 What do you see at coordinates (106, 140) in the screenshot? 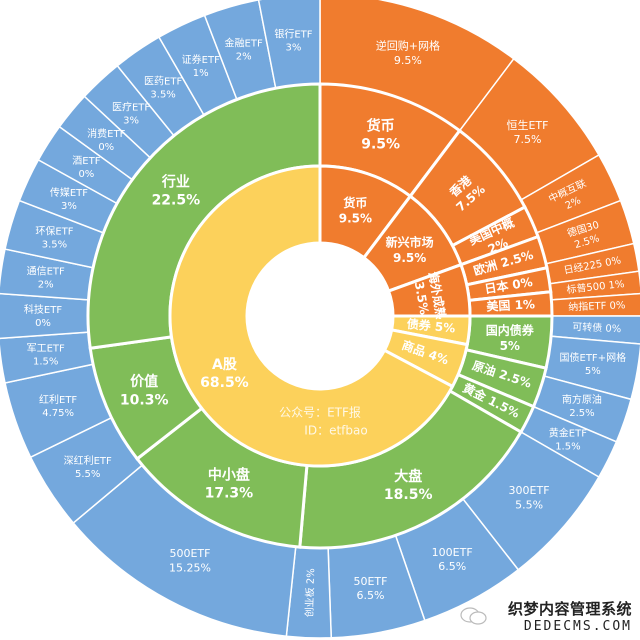
I see `label-outer-24: 消费ETF 0%` at bounding box center [106, 140].